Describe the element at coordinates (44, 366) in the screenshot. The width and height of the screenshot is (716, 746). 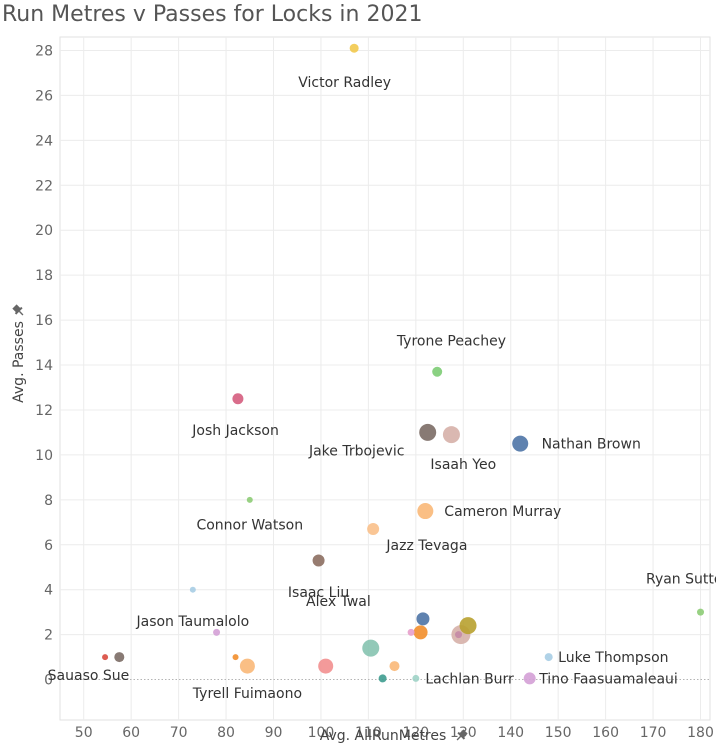
I see `y-tick-label: 14` at that location.